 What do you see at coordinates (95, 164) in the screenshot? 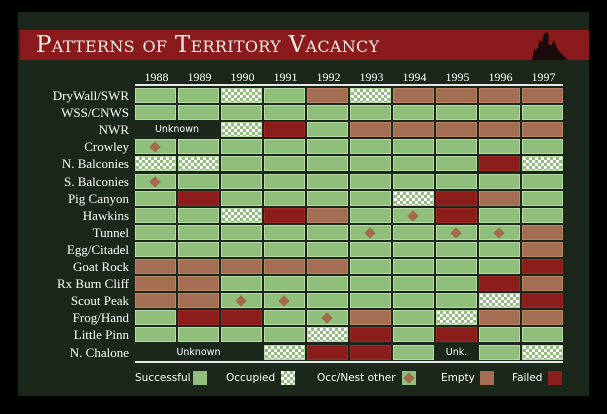
I see `row-label: N. Balconies` at bounding box center [95, 164].